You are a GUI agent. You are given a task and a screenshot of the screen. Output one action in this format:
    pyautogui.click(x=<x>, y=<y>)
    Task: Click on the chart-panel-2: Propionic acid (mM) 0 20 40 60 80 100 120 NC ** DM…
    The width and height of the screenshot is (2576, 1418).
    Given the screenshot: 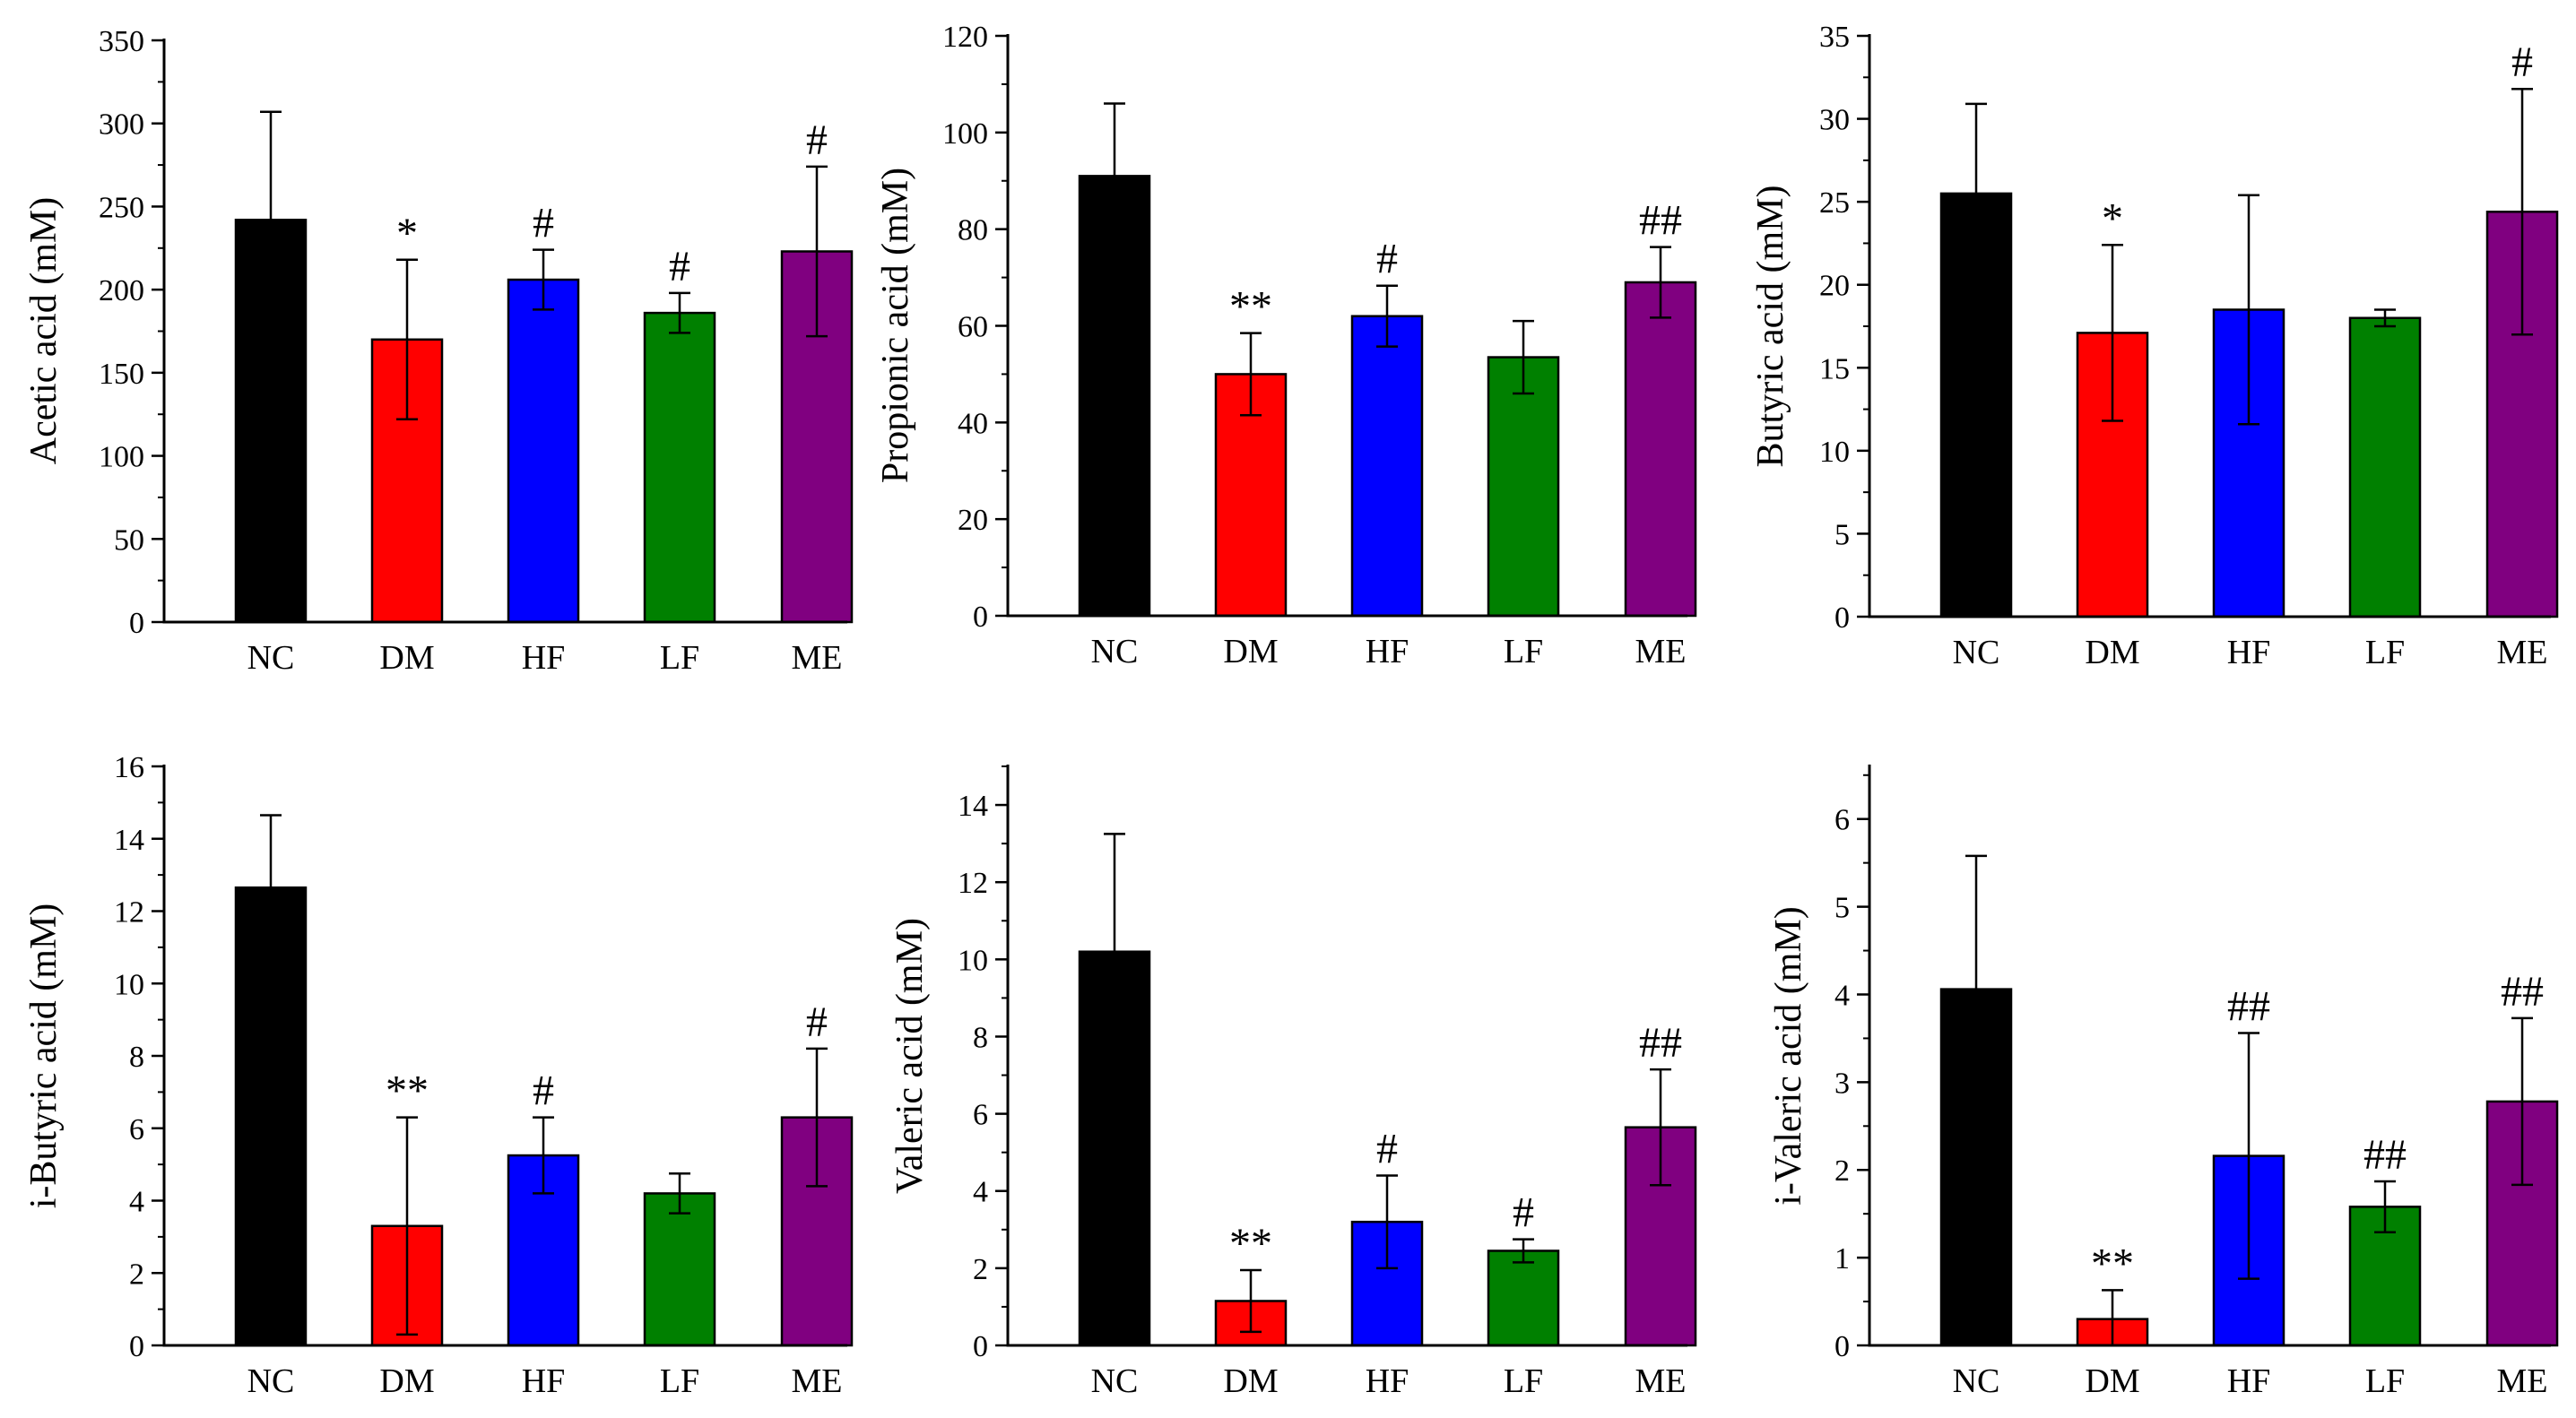 What is the action you would take?
    pyautogui.click(x=1286, y=346)
    